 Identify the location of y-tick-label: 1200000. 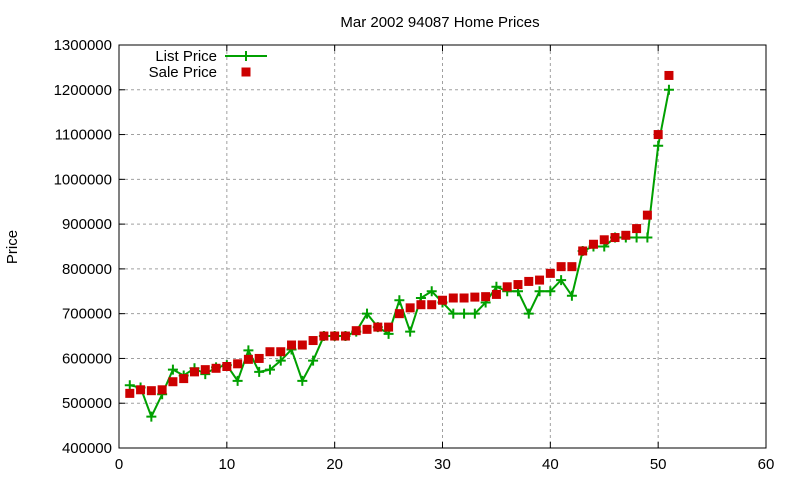
(83, 90).